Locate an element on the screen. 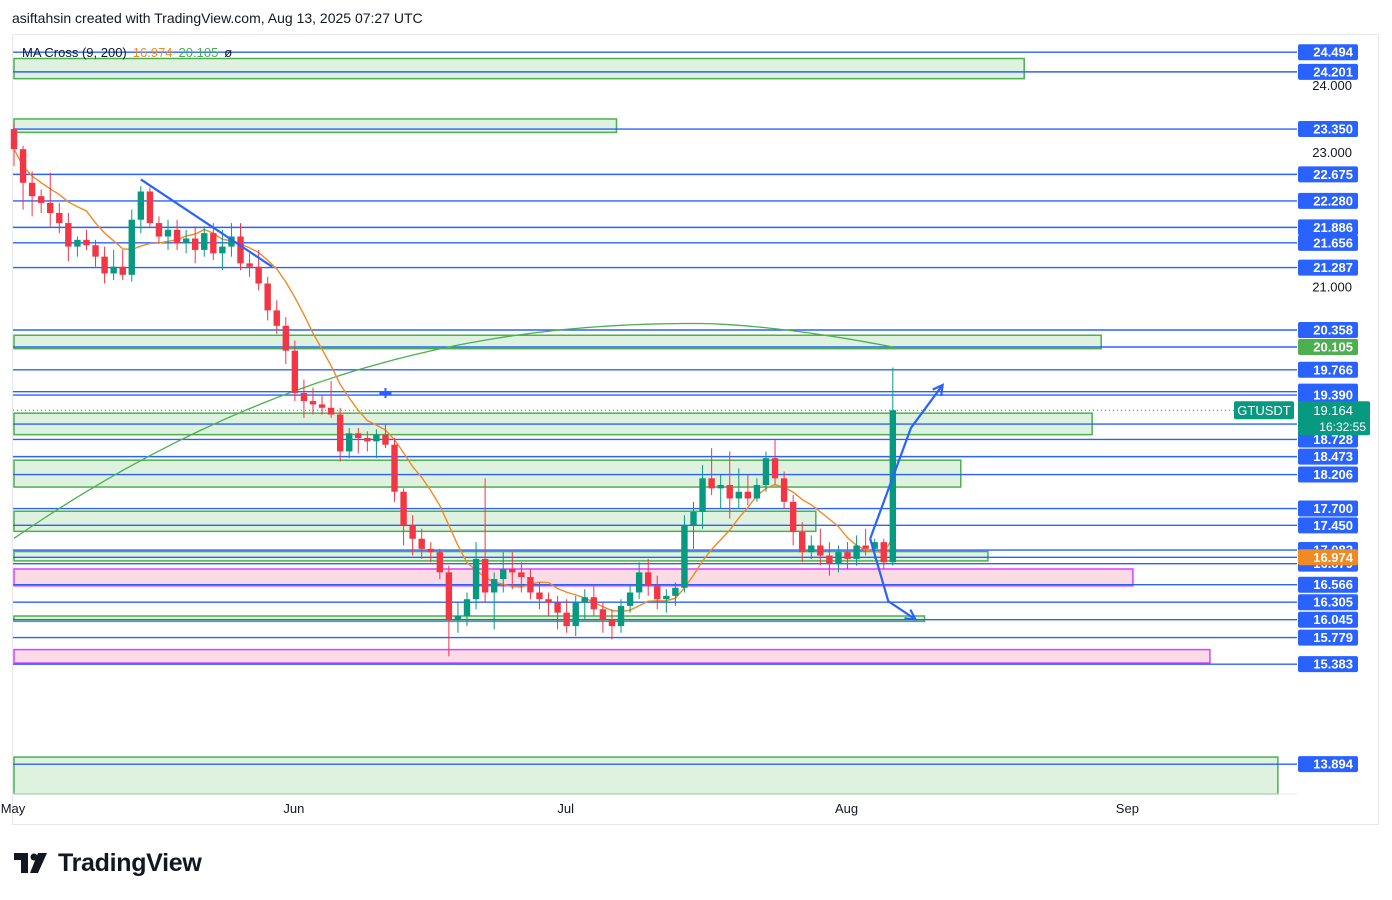 This screenshot has height=900, width=1392. level-label: 13.894 is located at coordinates (1333, 764).